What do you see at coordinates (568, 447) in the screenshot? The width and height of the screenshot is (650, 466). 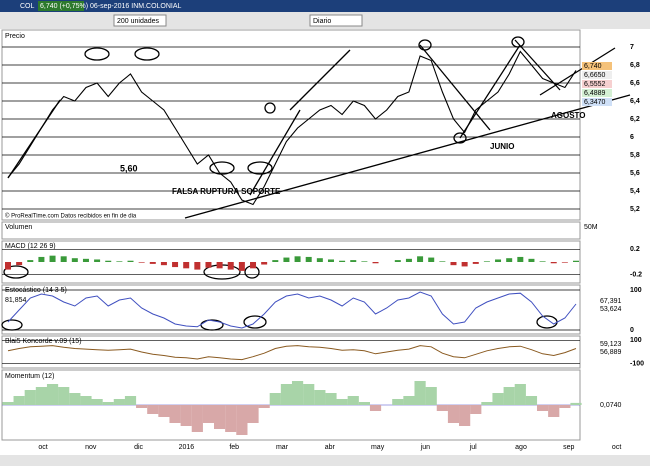 I see `x-tick-label: sep` at bounding box center [568, 447].